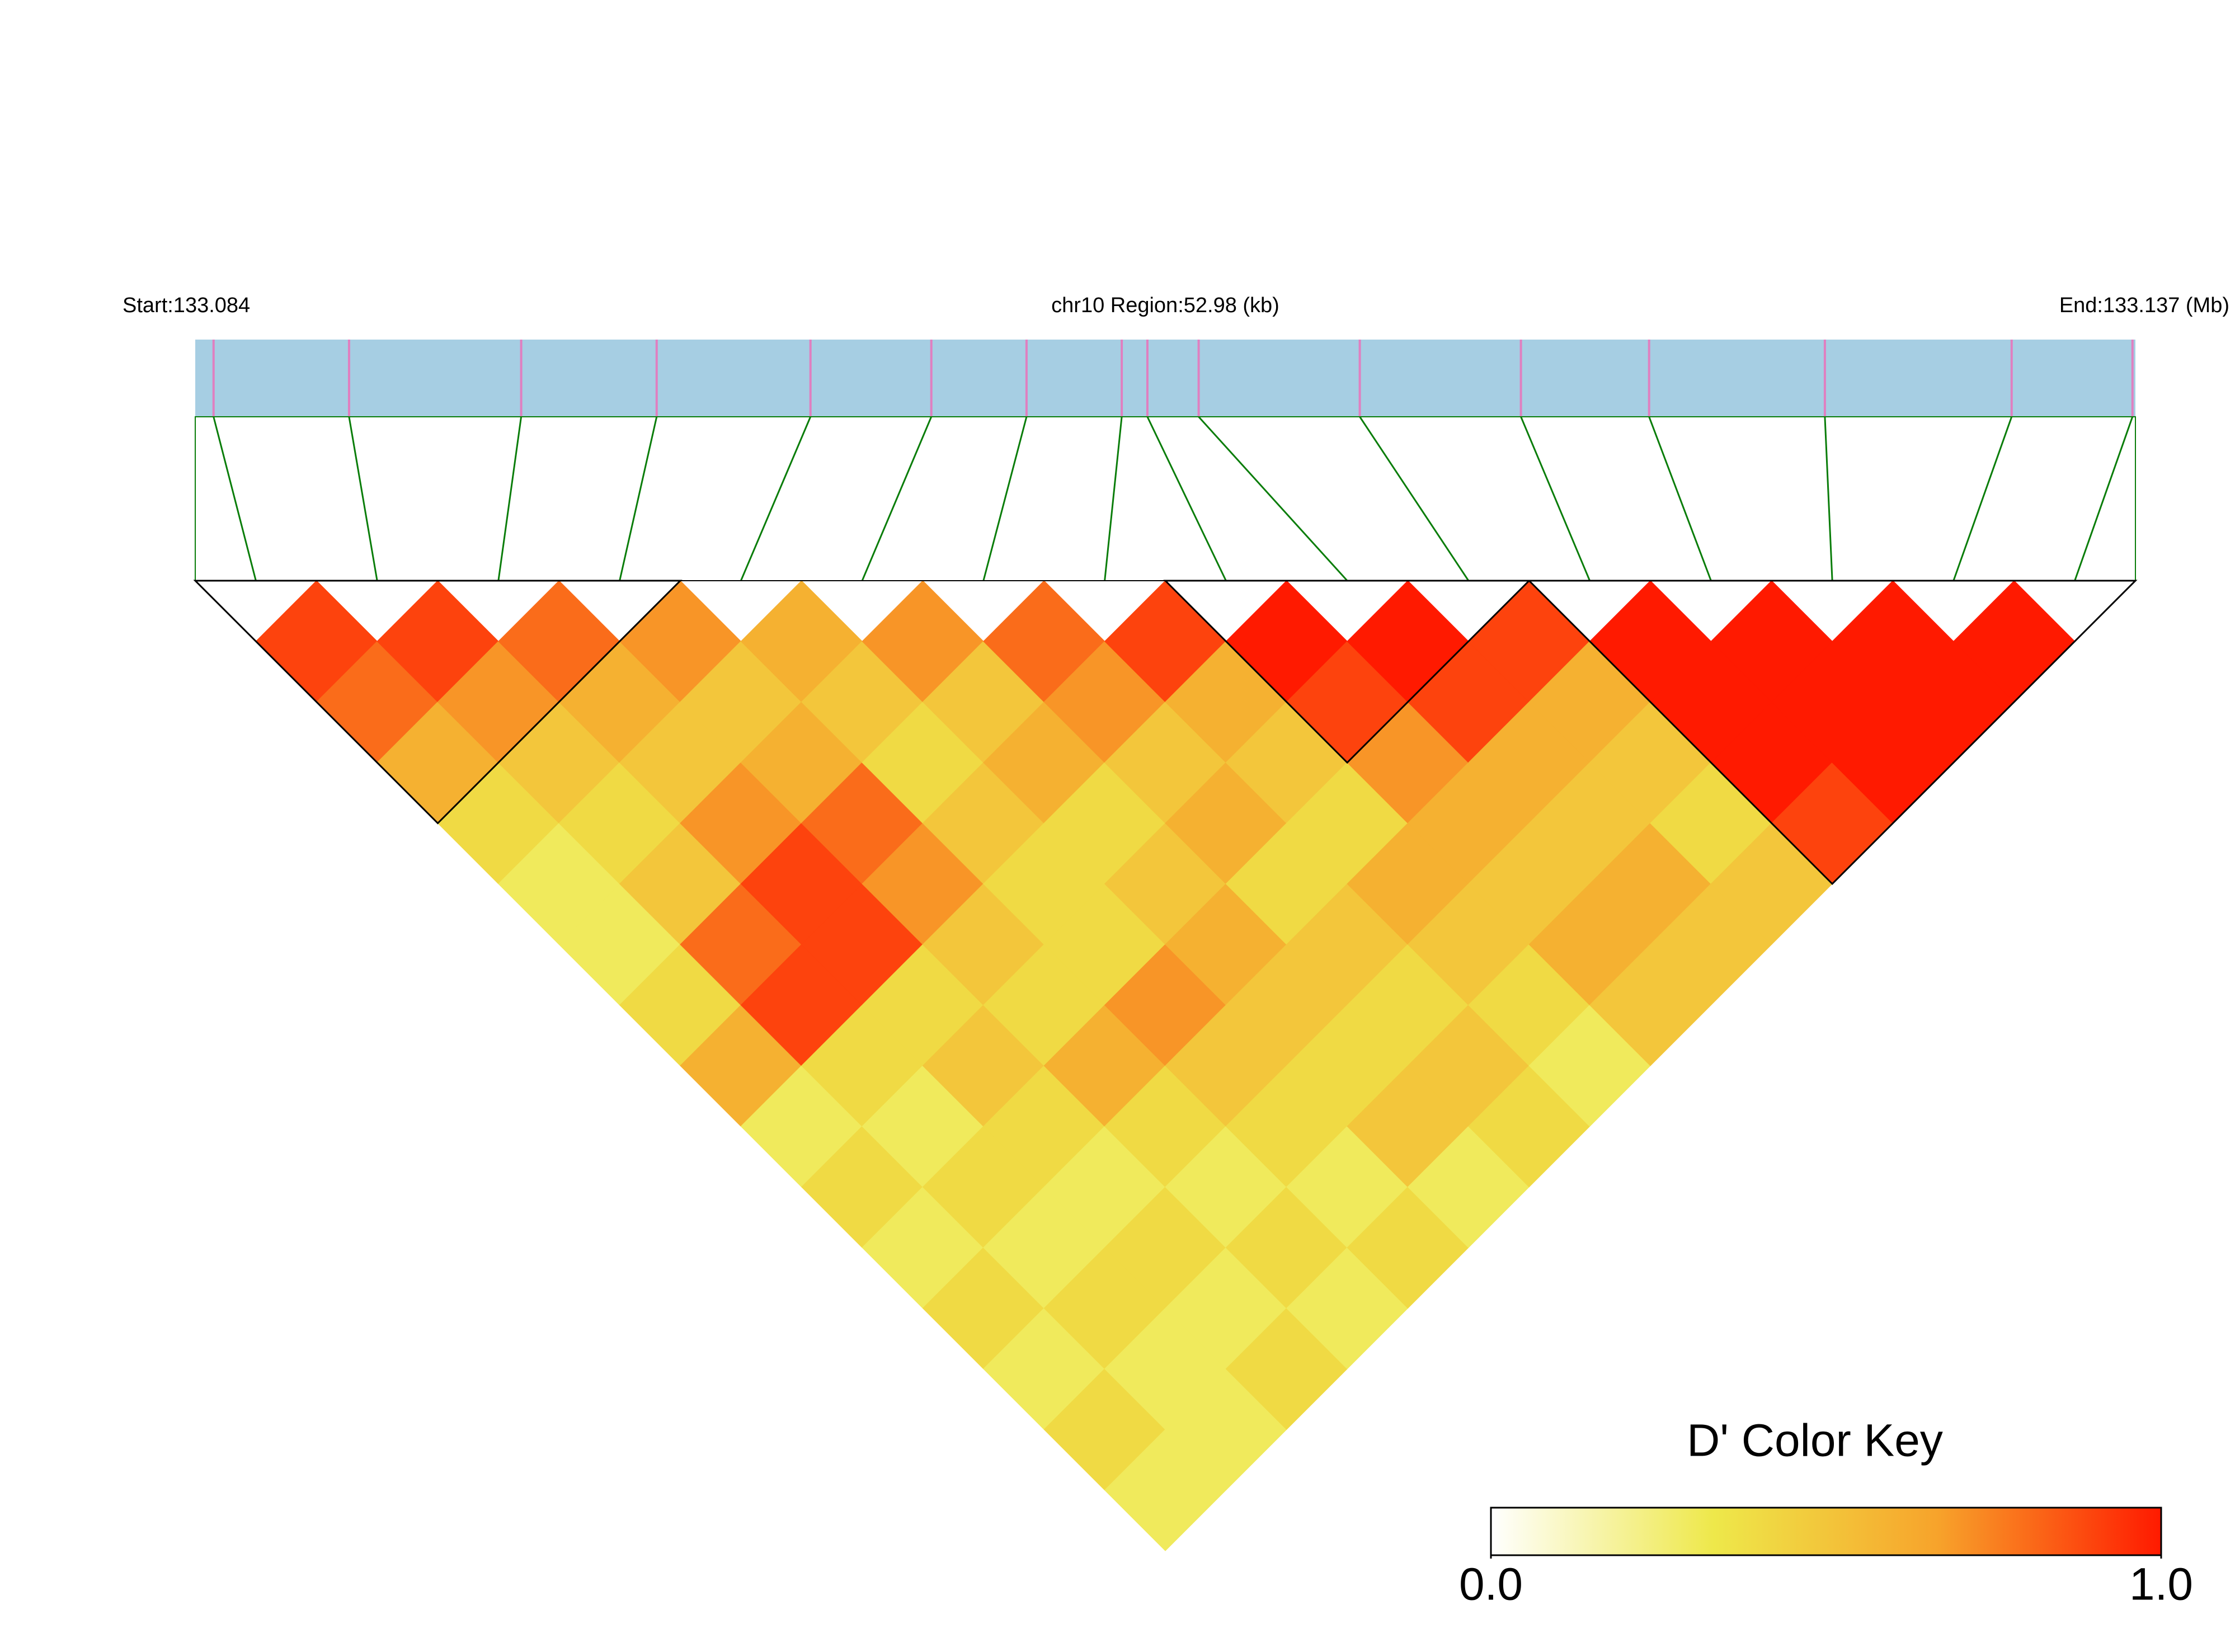 Image resolution: width=2235 pixels, height=1652 pixels. Describe the element at coordinates (2144, 306) in the screenshot. I see `end-label: End:133.137 (Mb)` at that location.